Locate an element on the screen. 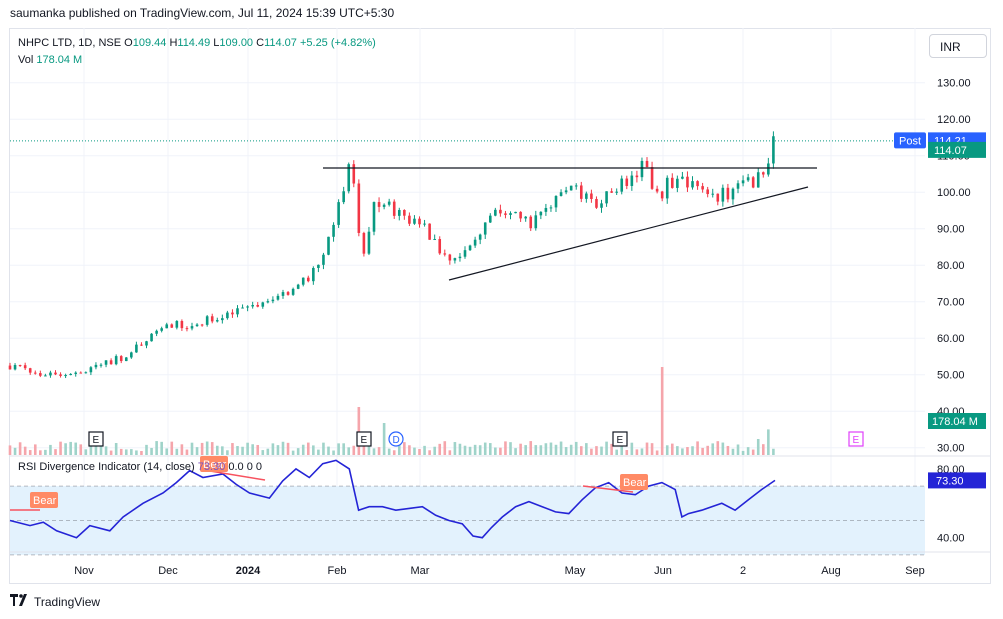  time-axis-label: Jun is located at coordinates (663, 571).